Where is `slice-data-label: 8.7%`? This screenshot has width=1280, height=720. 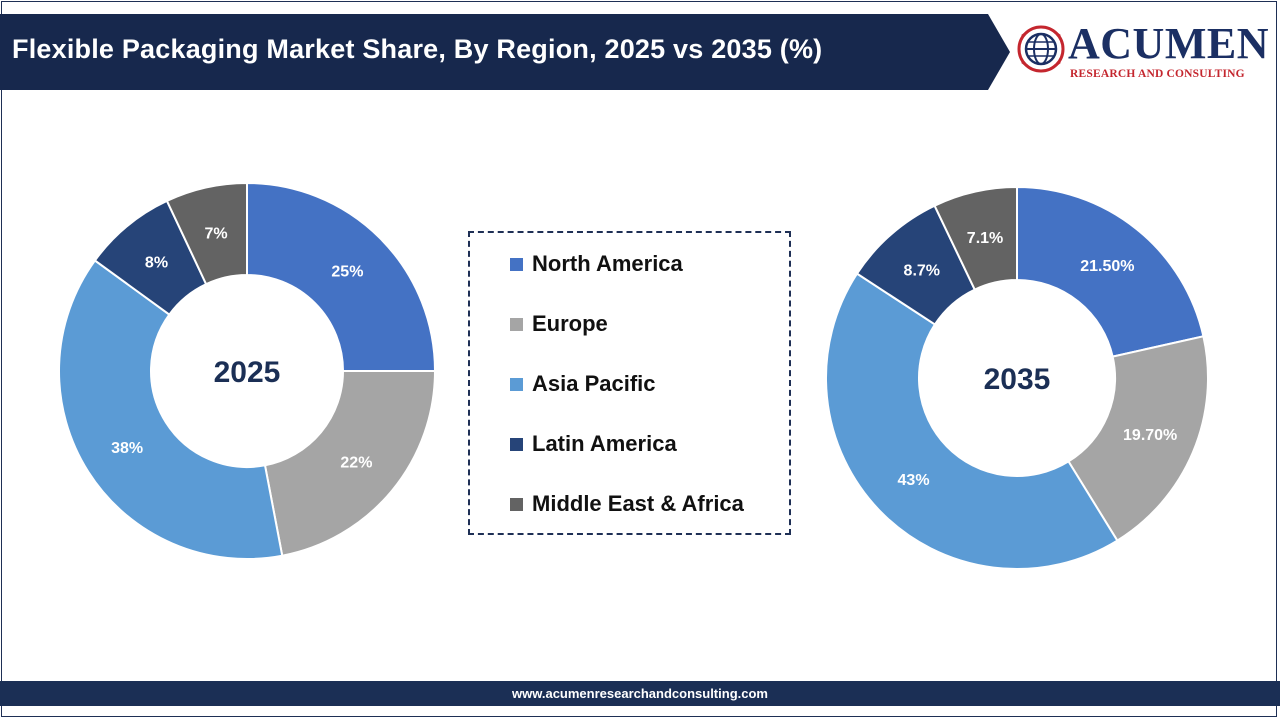 slice-data-label: 8.7% is located at coordinates (922, 270).